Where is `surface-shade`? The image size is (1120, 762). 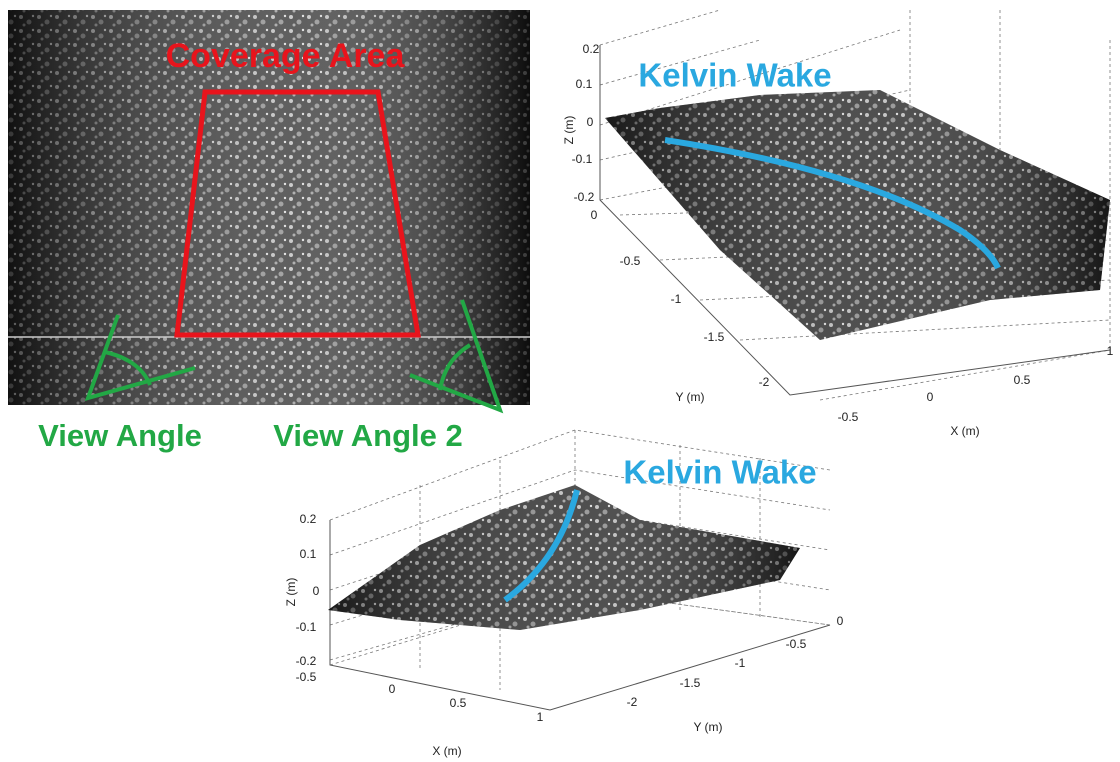
surface-shade is located at coordinates (564, 557).